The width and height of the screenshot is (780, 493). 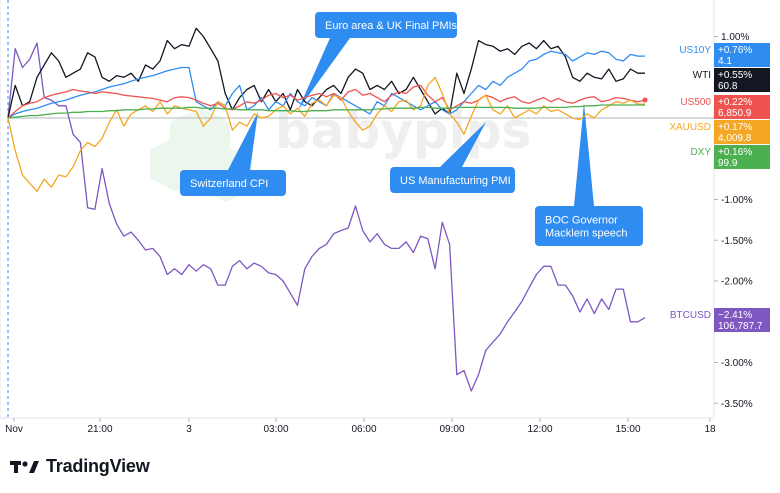 I want to click on badge-wti: WTI +0.55%60.8, so click(x=721, y=80).